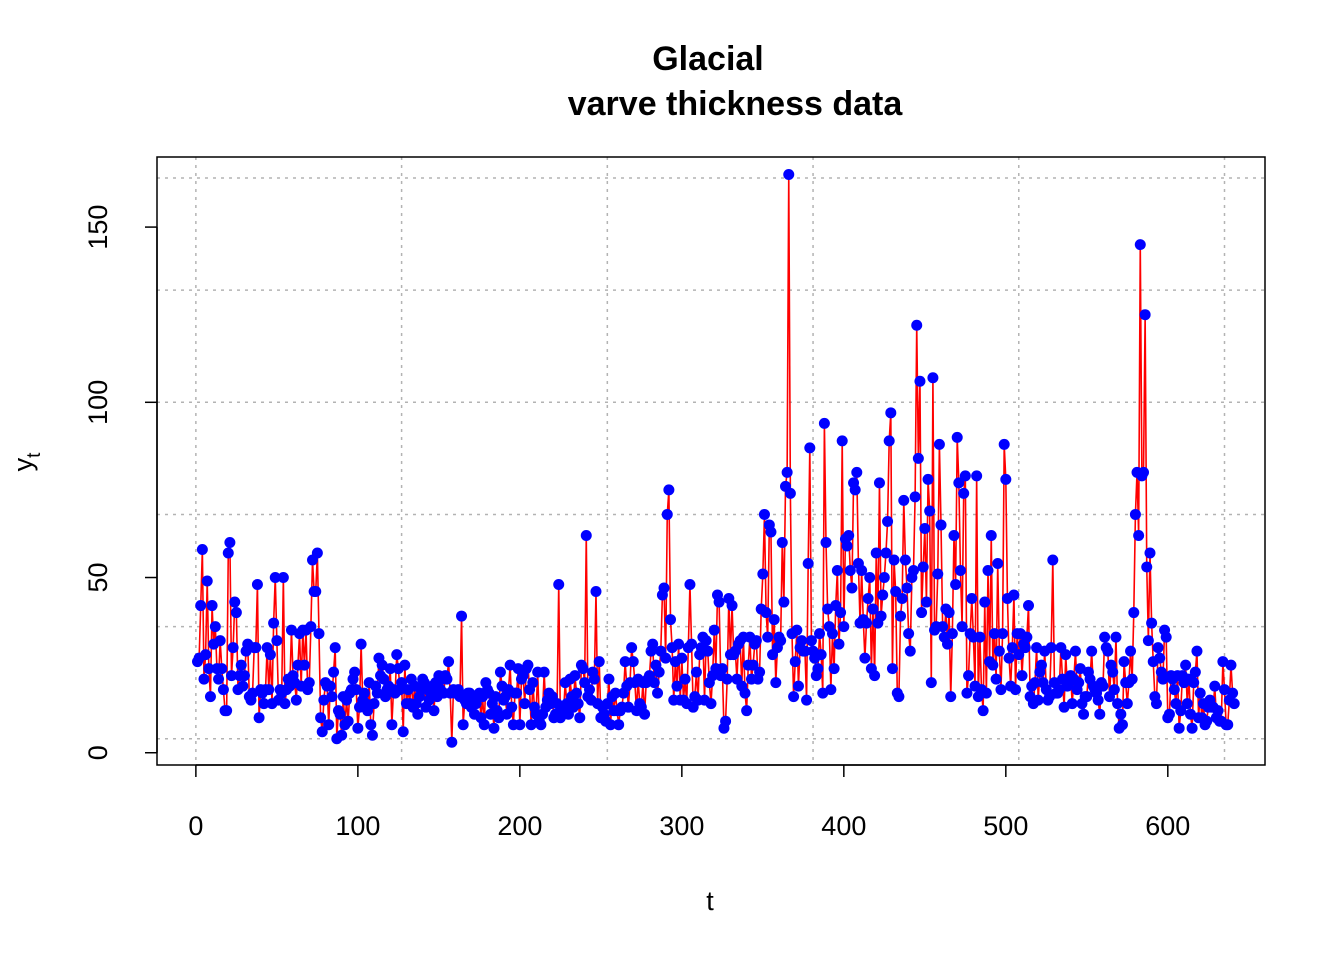 This screenshot has height=960, width=1344. I want to click on x-axis-label: t, so click(710, 901).